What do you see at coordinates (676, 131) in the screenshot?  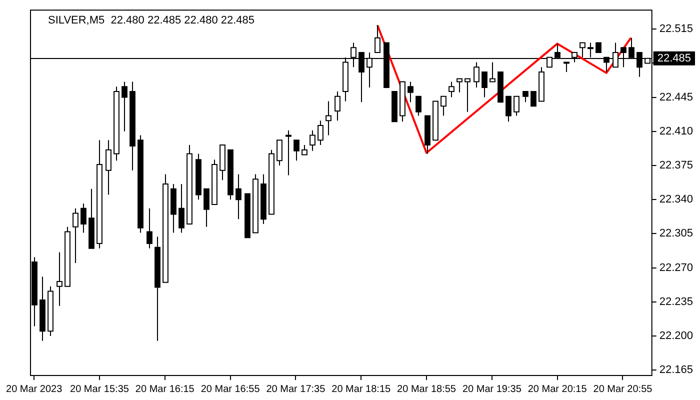 I see `y-tick-label: 22.410` at bounding box center [676, 131].